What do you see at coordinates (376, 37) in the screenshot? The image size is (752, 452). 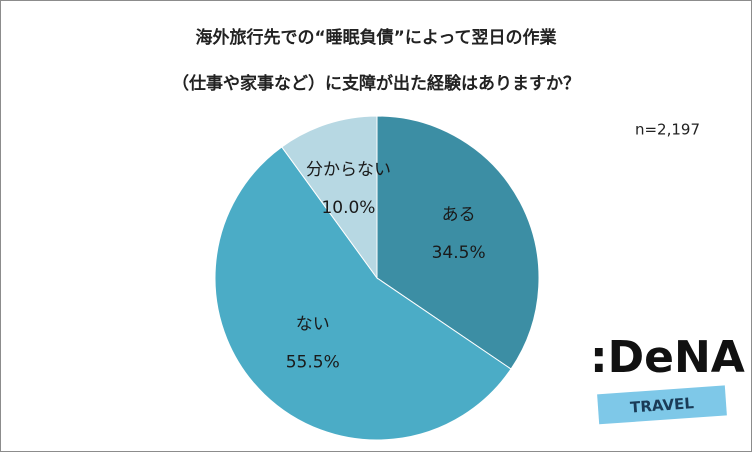 I see `chart-title: 海外旅行先での“睡眠負債”によって翌日の作業` at bounding box center [376, 37].